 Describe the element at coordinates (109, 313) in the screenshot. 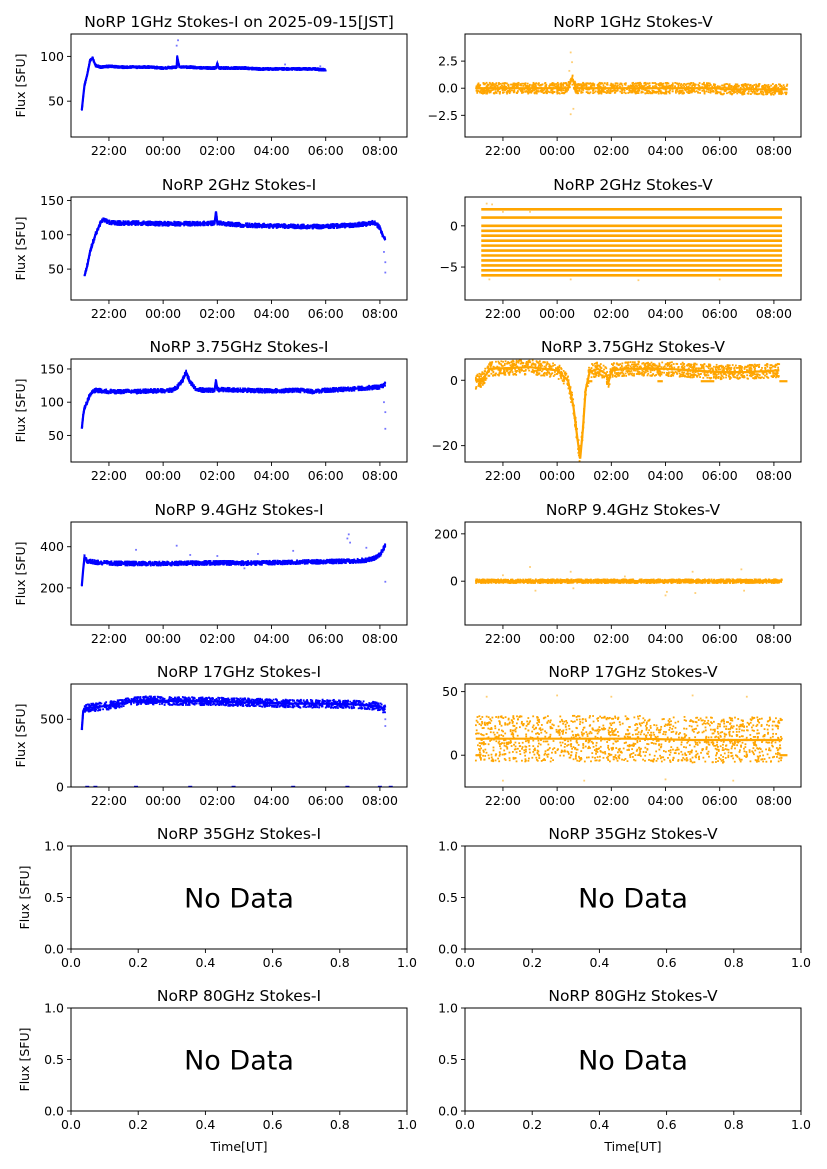

I see `x-tick-label: 22:00` at that location.